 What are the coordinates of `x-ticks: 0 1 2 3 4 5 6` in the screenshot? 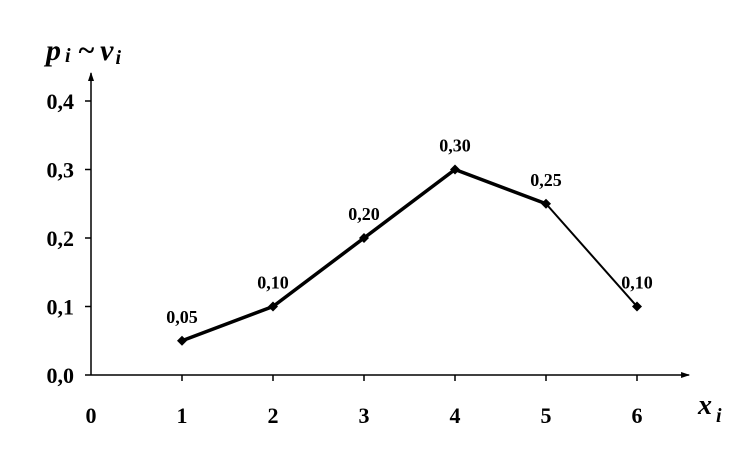 It's located at (364, 401).